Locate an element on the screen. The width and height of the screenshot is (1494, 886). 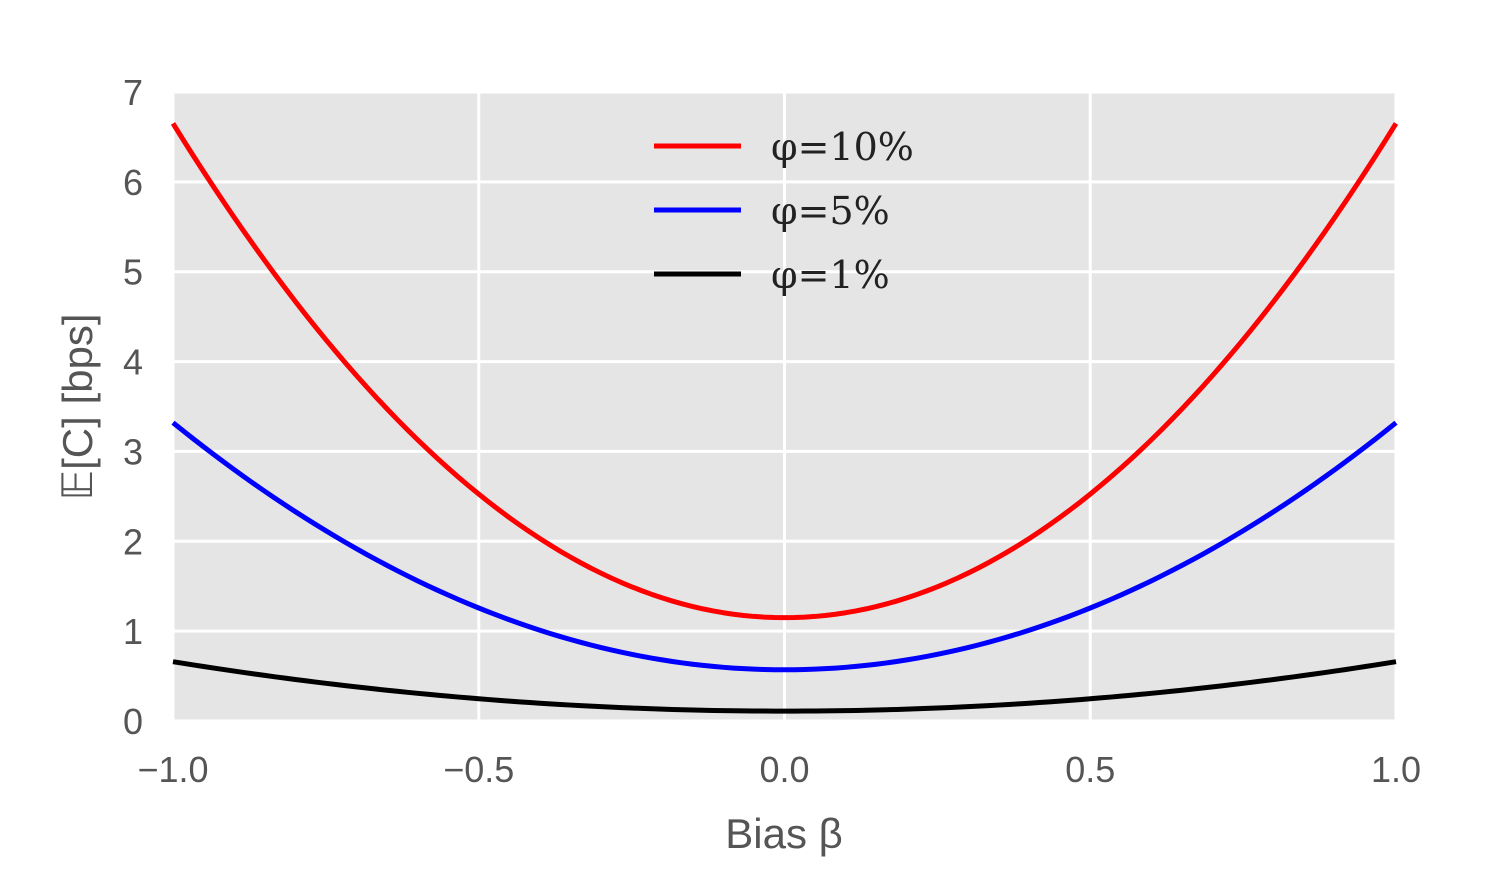
x-tick-label: −0.5 is located at coordinates (478, 769).